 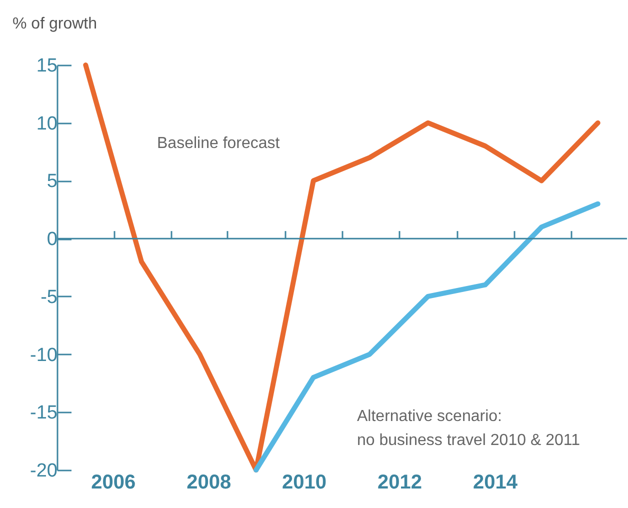 What do you see at coordinates (47, 123) in the screenshot?
I see `y-tick-label: 10` at bounding box center [47, 123].